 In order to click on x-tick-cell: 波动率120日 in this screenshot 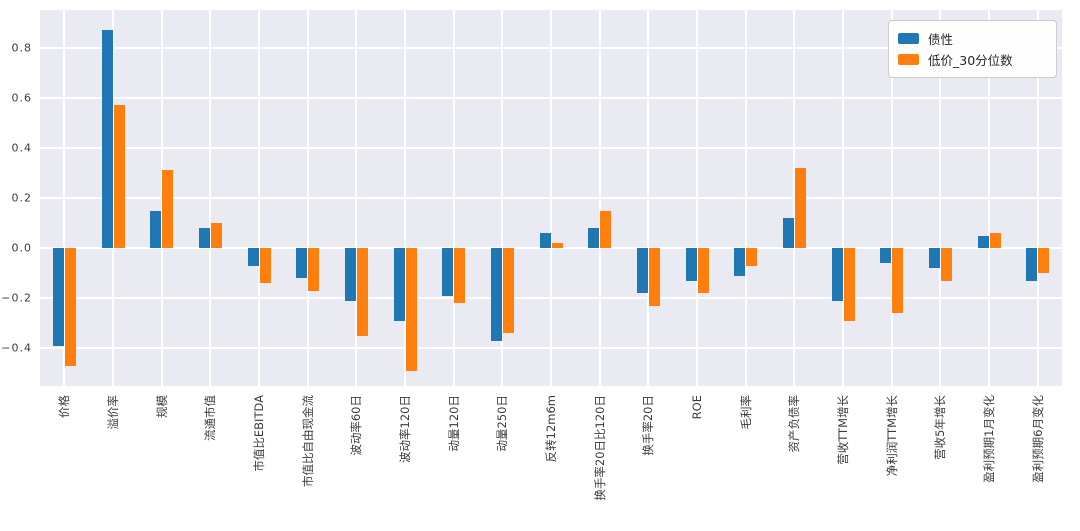, I will do `click(405, 458)`.